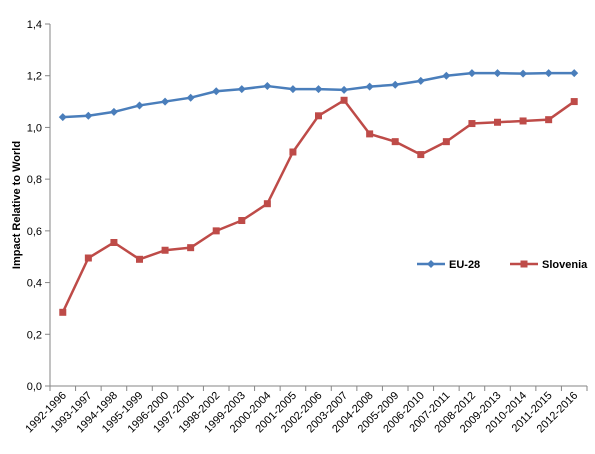 The width and height of the screenshot is (595, 454). What do you see at coordinates (17, 205) in the screenshot?
I see `y-axis-title: Impact Relative to World` at bounding box center [17, 205].